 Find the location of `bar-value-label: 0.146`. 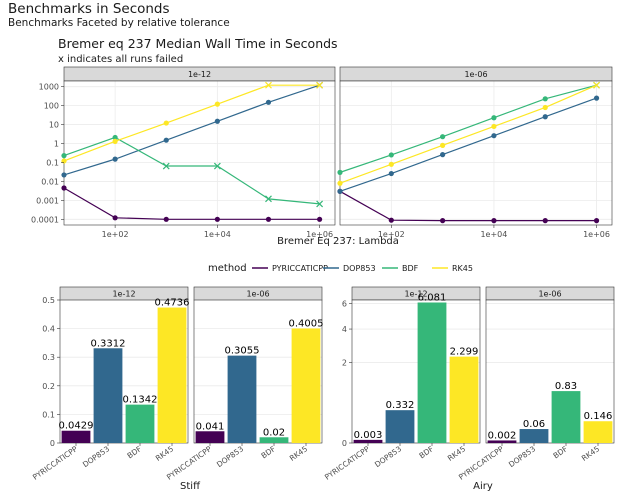

bar-value-label: 0.146 is located at coordinates (598, 416).